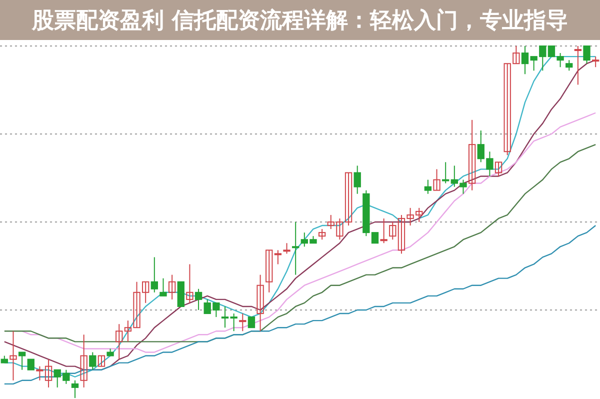 The width and height of the screenshot is (600, 399). I want to click on chart-title: 股票配资盈利 信托配资流程详解：轻松入门，专业指导, so click(299, 21).